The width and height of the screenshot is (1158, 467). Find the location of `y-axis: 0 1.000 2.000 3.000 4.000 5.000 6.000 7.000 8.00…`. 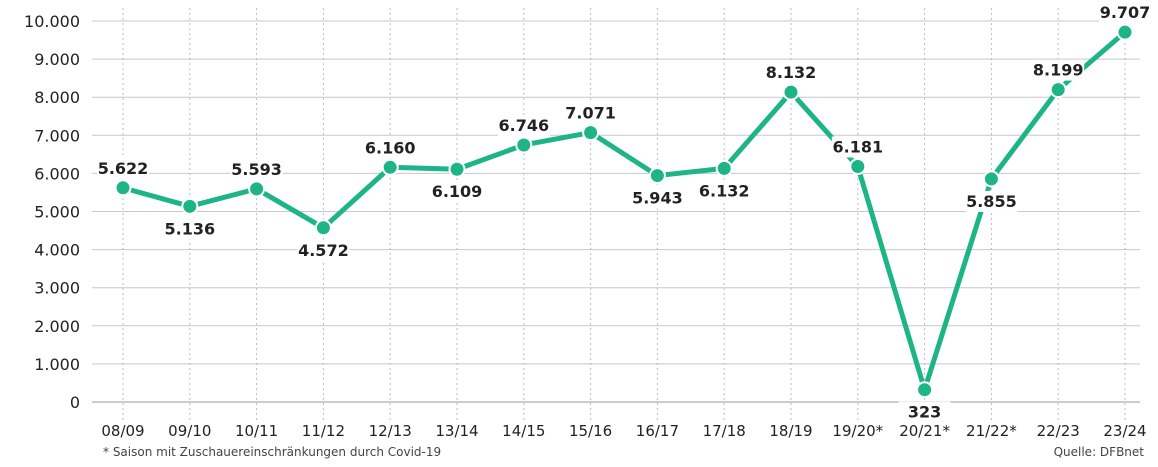

y-axis: 0 1.000 2.000 3.000 4.000 5.000 6.000 7.000 8.00… is located at coordinates (52, 212).